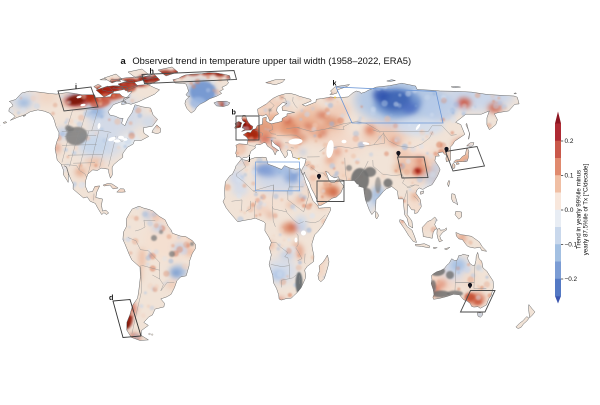  I want to click on svg-text: −0.2, so click(571, 279).